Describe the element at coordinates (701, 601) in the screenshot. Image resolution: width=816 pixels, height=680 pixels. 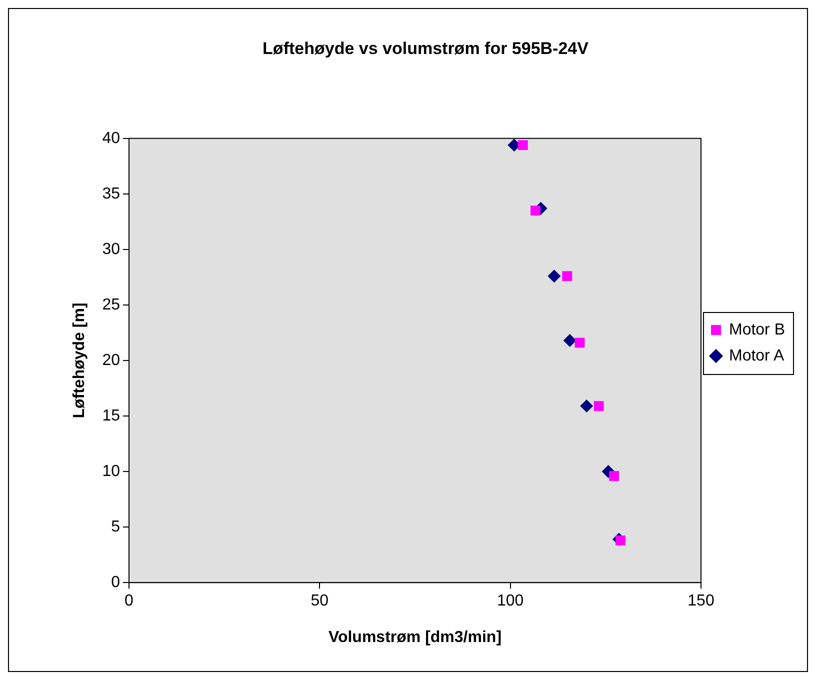
I see `x-tick-label: 150` at that location.